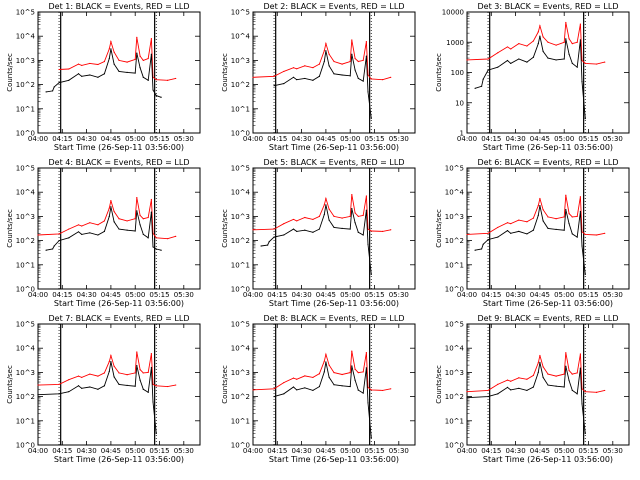 The height and width of the screenshot is (480, 640). I want to click on x-tick-label: 05:30, so click(184, 295).